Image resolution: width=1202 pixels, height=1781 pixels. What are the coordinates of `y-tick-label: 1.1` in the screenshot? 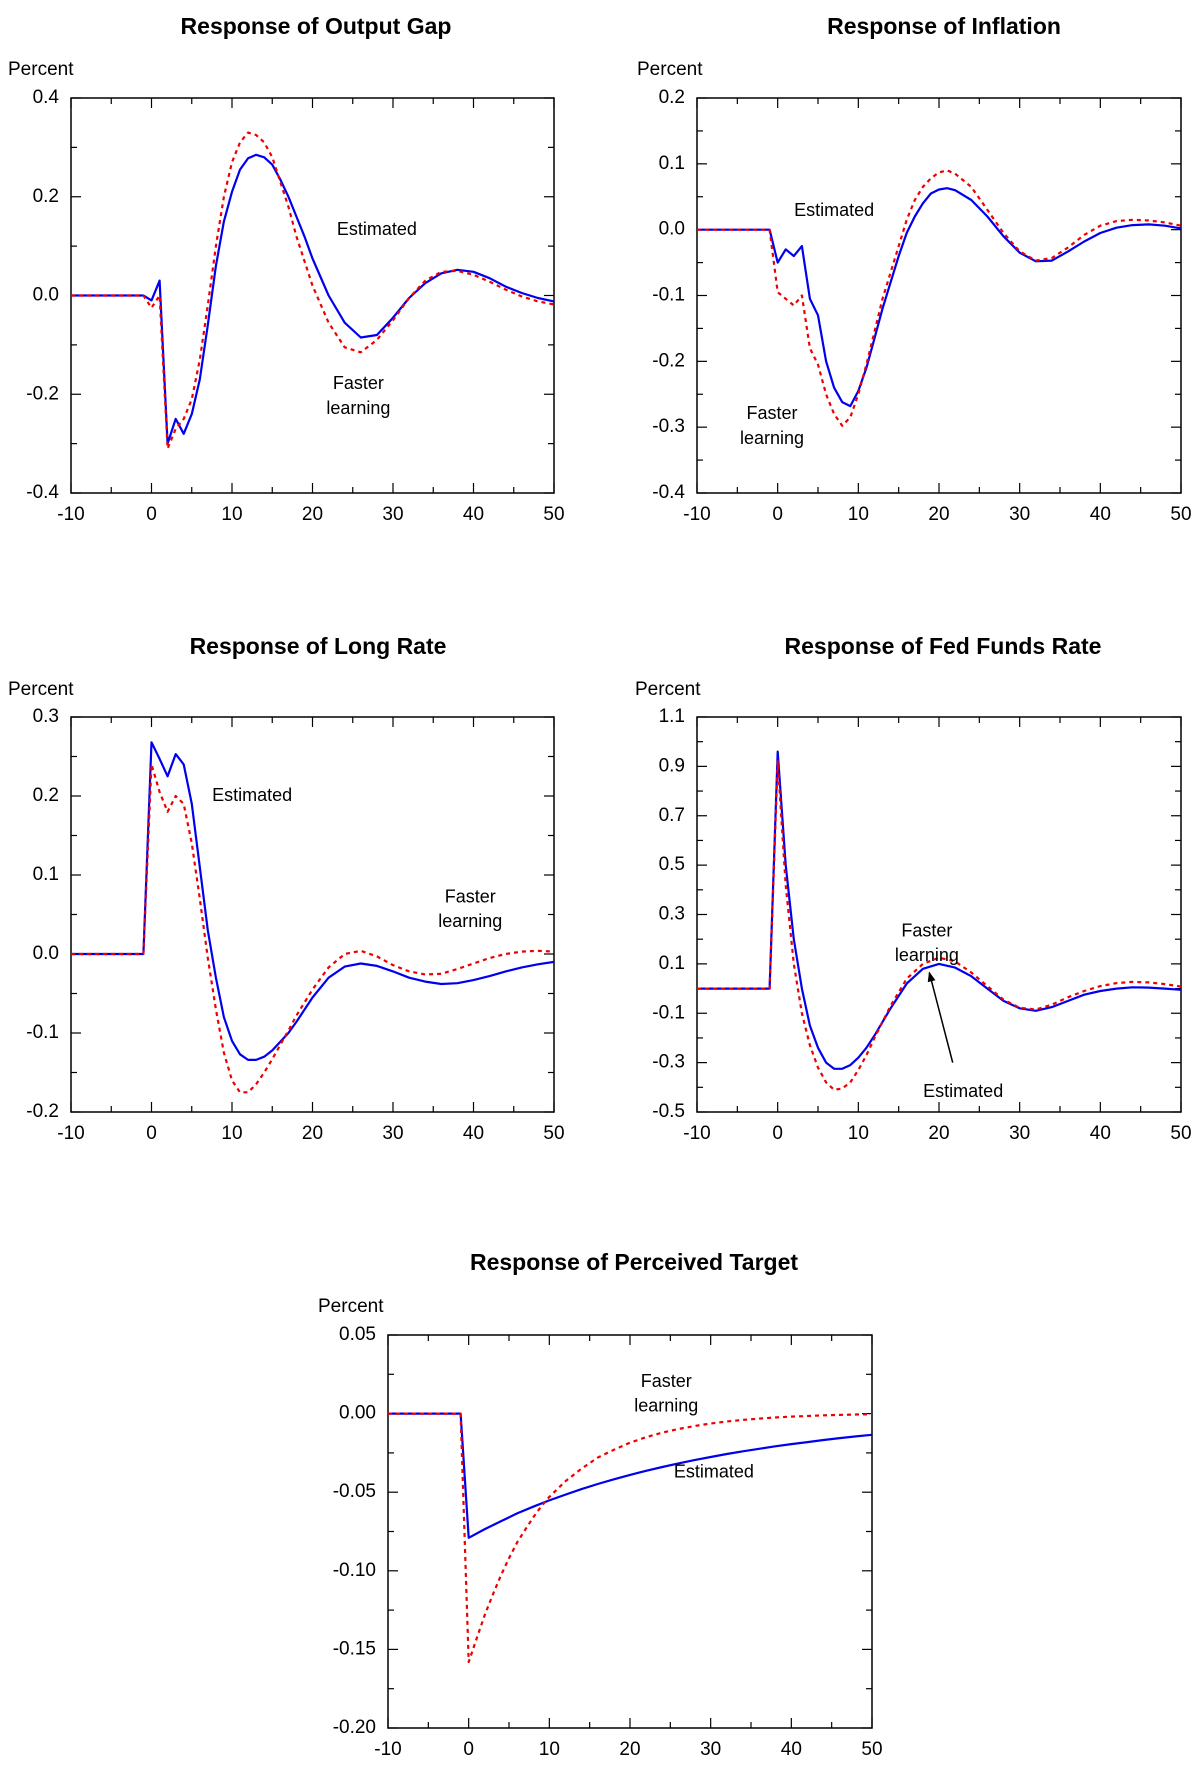 It's located at (672, 716).